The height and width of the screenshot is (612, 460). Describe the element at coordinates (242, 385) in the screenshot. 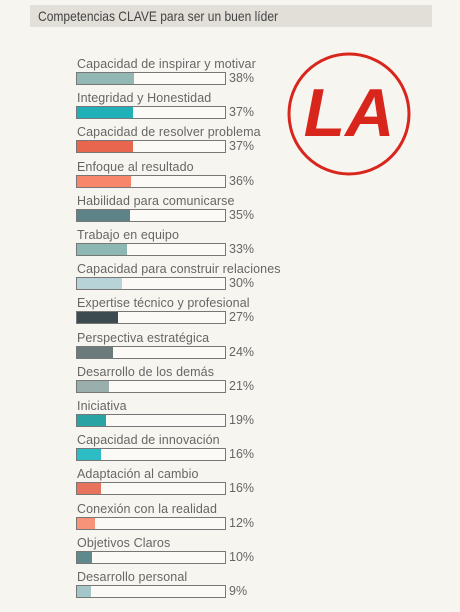

I see `bar-value-label: 21%` at that location.